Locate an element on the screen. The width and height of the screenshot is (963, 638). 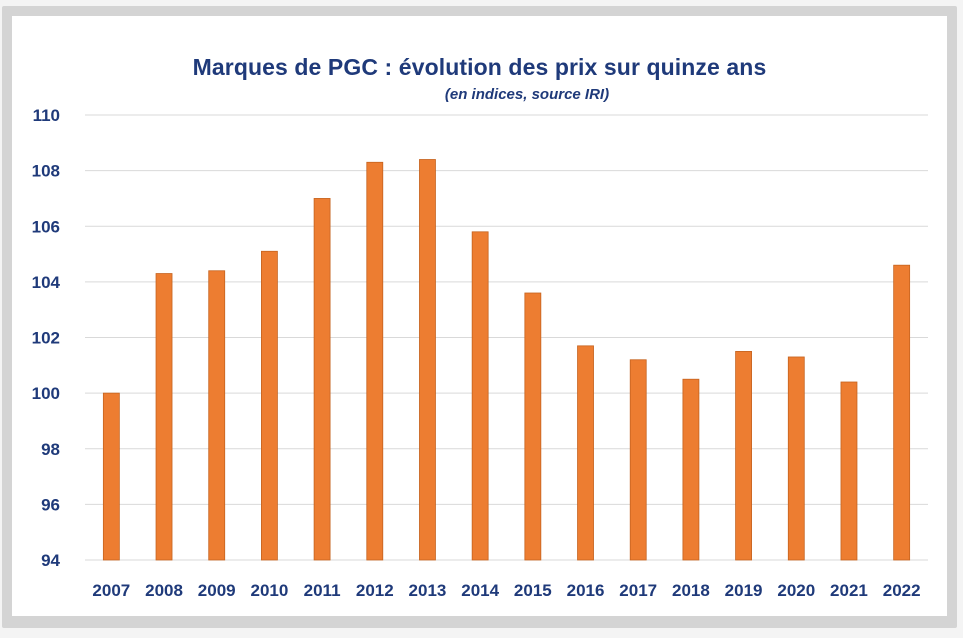
bar-2015 is located at coordinates (533, 426).